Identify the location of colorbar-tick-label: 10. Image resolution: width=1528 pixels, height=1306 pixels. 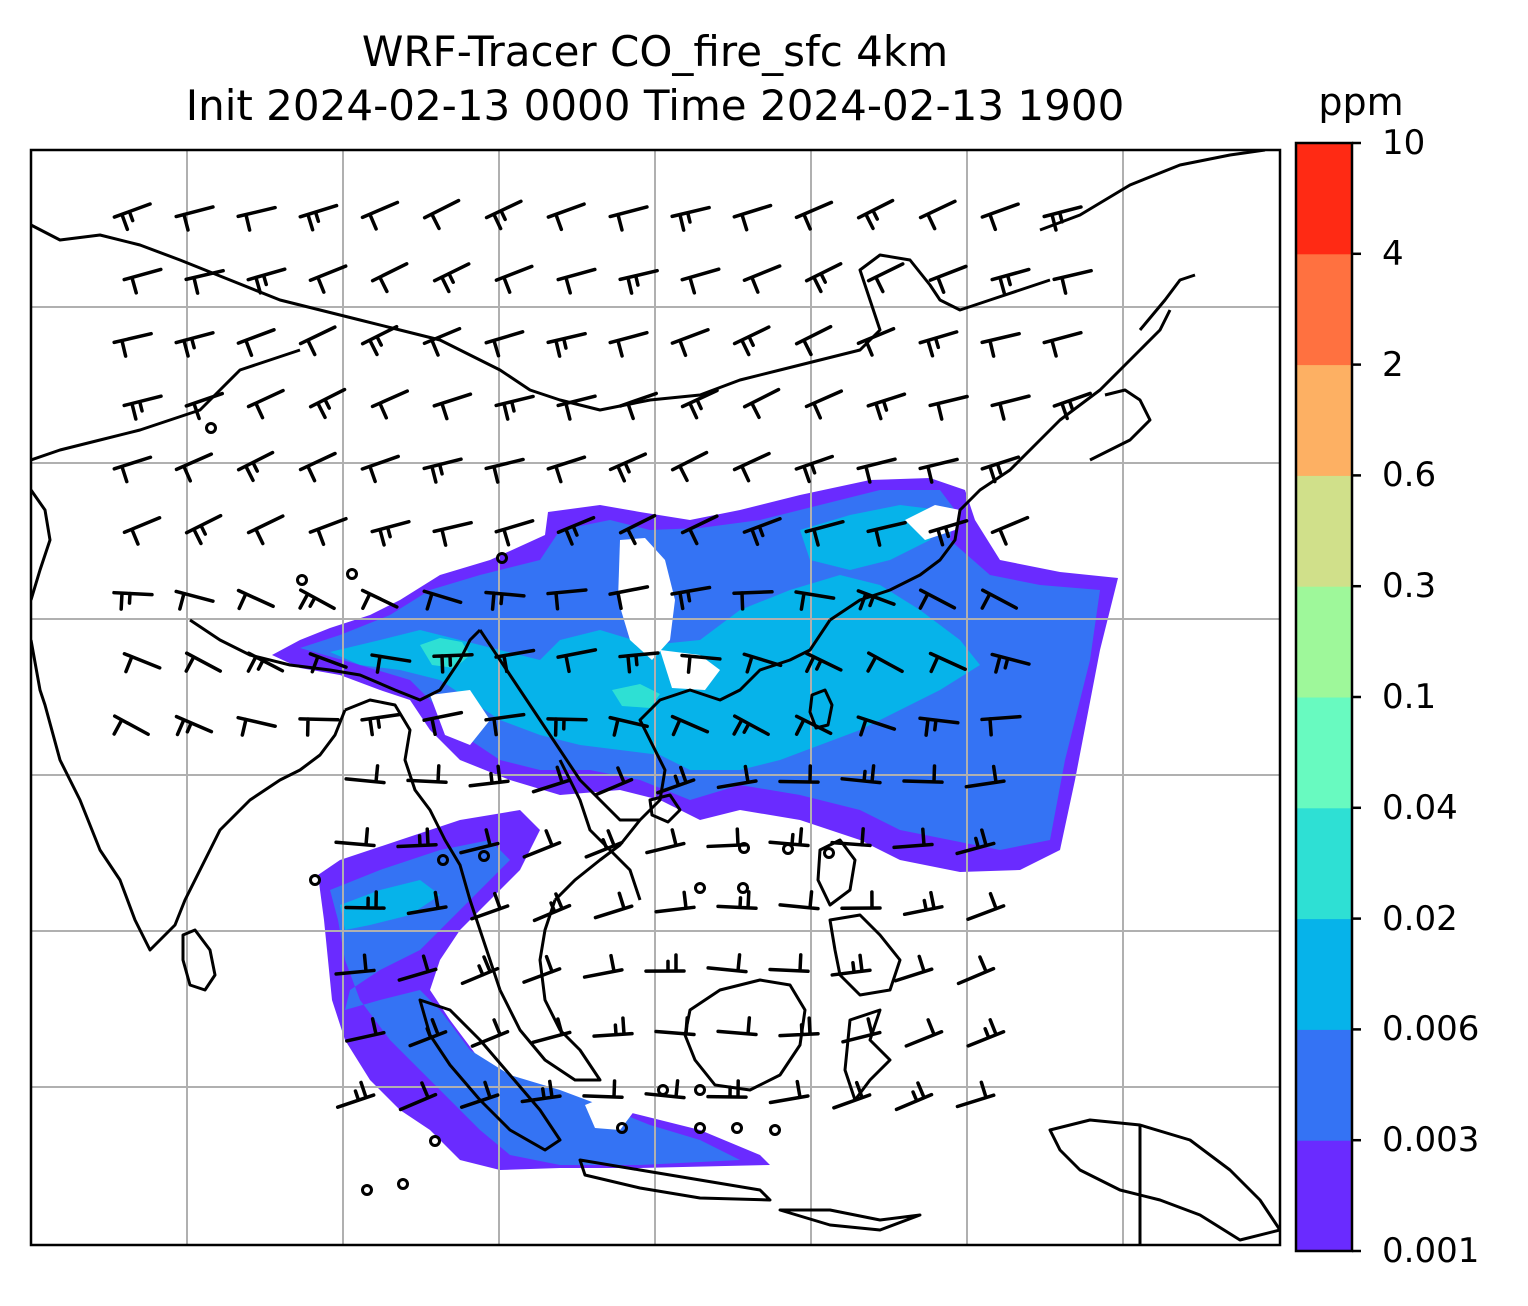
(1404, 143).